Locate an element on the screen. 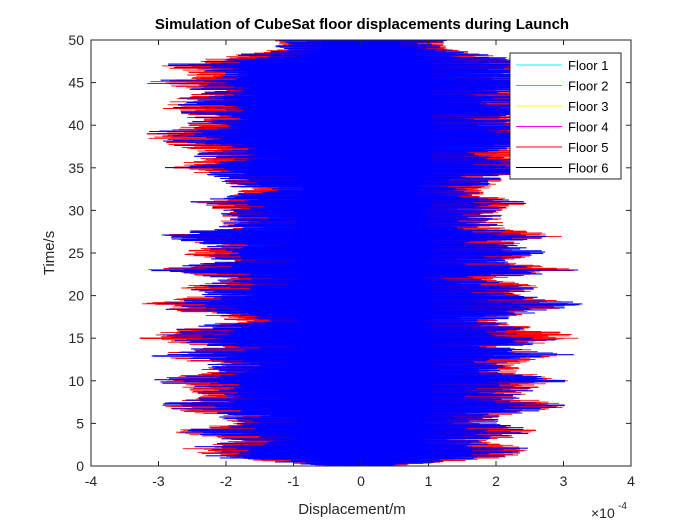 The height and width of the screenshot is (525, 700). x-tick-label: 4 is located at coordinates (631, 481).